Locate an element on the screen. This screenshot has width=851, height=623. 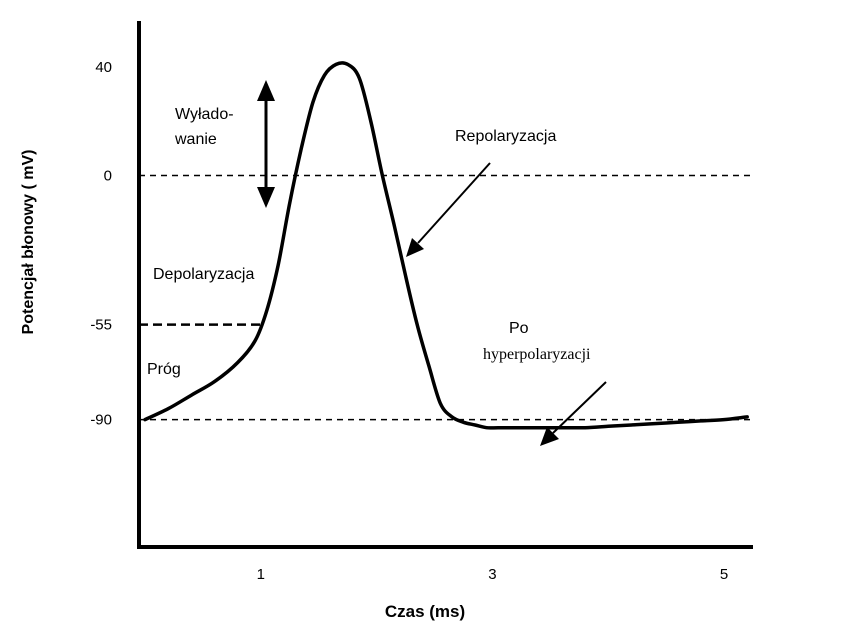
y-axis-label: Potencjał błonowy ( mV) is located at coordinates (28, 242).